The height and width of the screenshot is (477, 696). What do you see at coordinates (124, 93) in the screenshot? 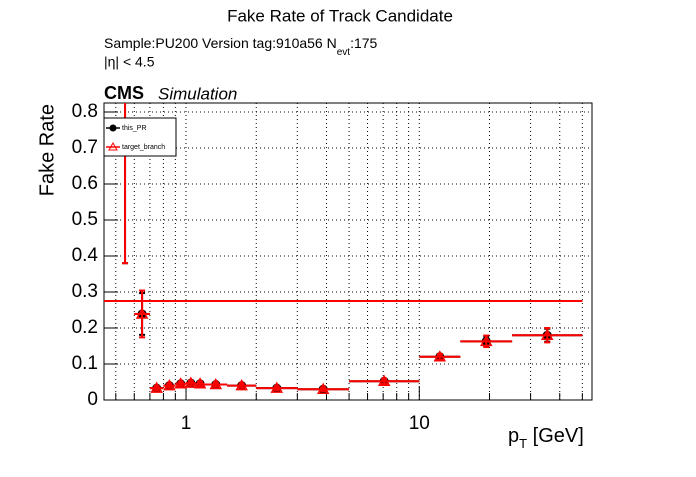
I see `cms-label: CMS` at bounding box center [124, 93].